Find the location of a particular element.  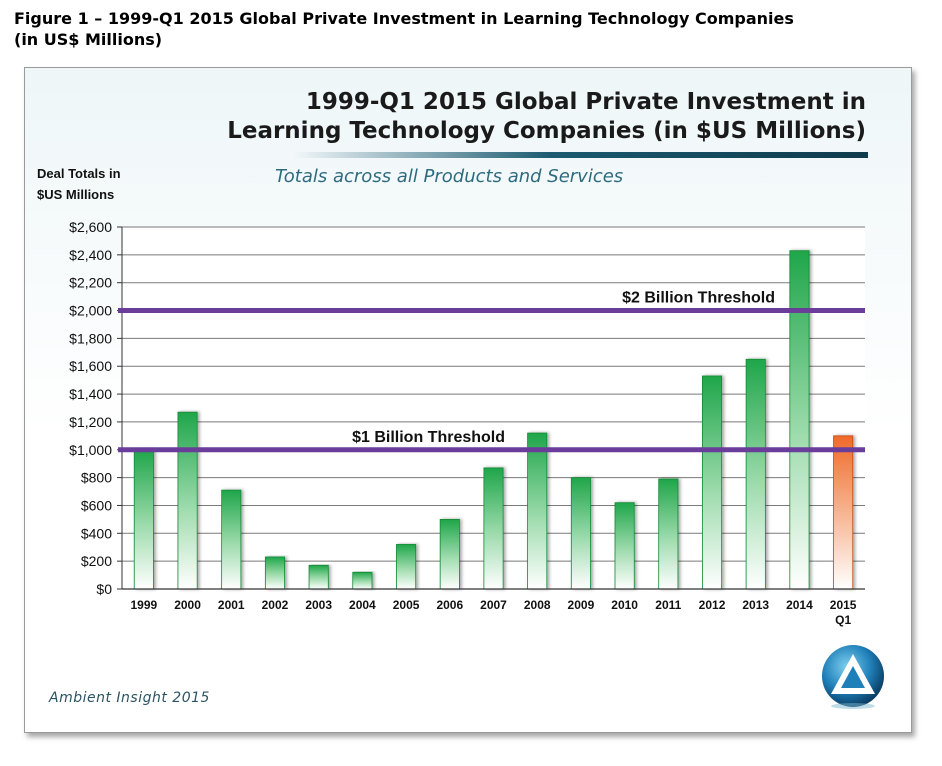

bar-2002 is located at coordinates (274, 573).